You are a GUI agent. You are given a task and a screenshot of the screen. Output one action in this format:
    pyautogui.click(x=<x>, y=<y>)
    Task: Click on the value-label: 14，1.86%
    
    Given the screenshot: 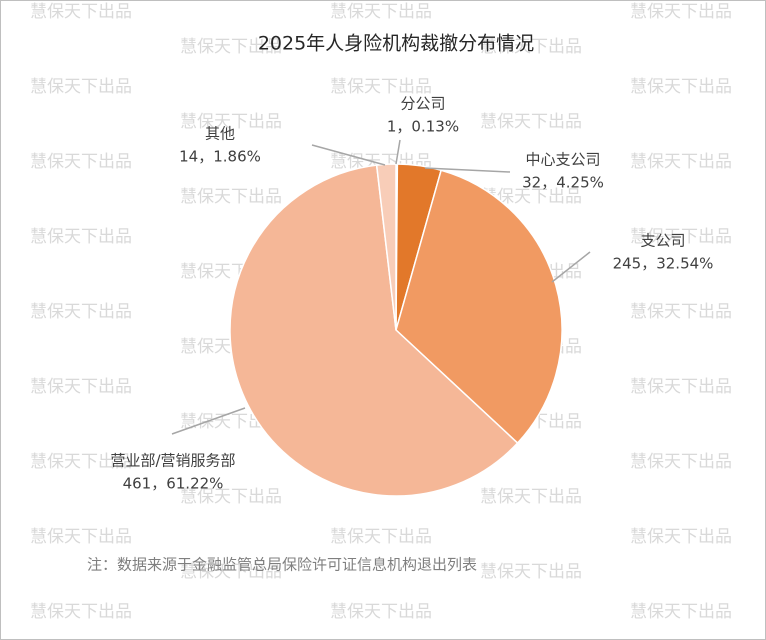 What is the action you would take?
    pyautogui.click(x=220, y=157)
    